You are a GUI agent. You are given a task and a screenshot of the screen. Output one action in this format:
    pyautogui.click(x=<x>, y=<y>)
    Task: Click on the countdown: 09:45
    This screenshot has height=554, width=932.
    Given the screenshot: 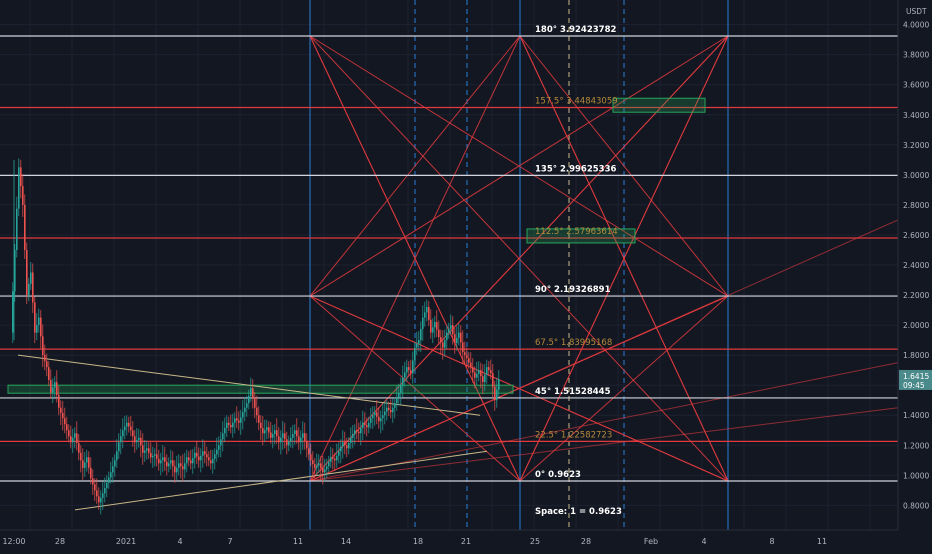 What is the action you would take?
    pyautogui.click(x=914, y=385)
    